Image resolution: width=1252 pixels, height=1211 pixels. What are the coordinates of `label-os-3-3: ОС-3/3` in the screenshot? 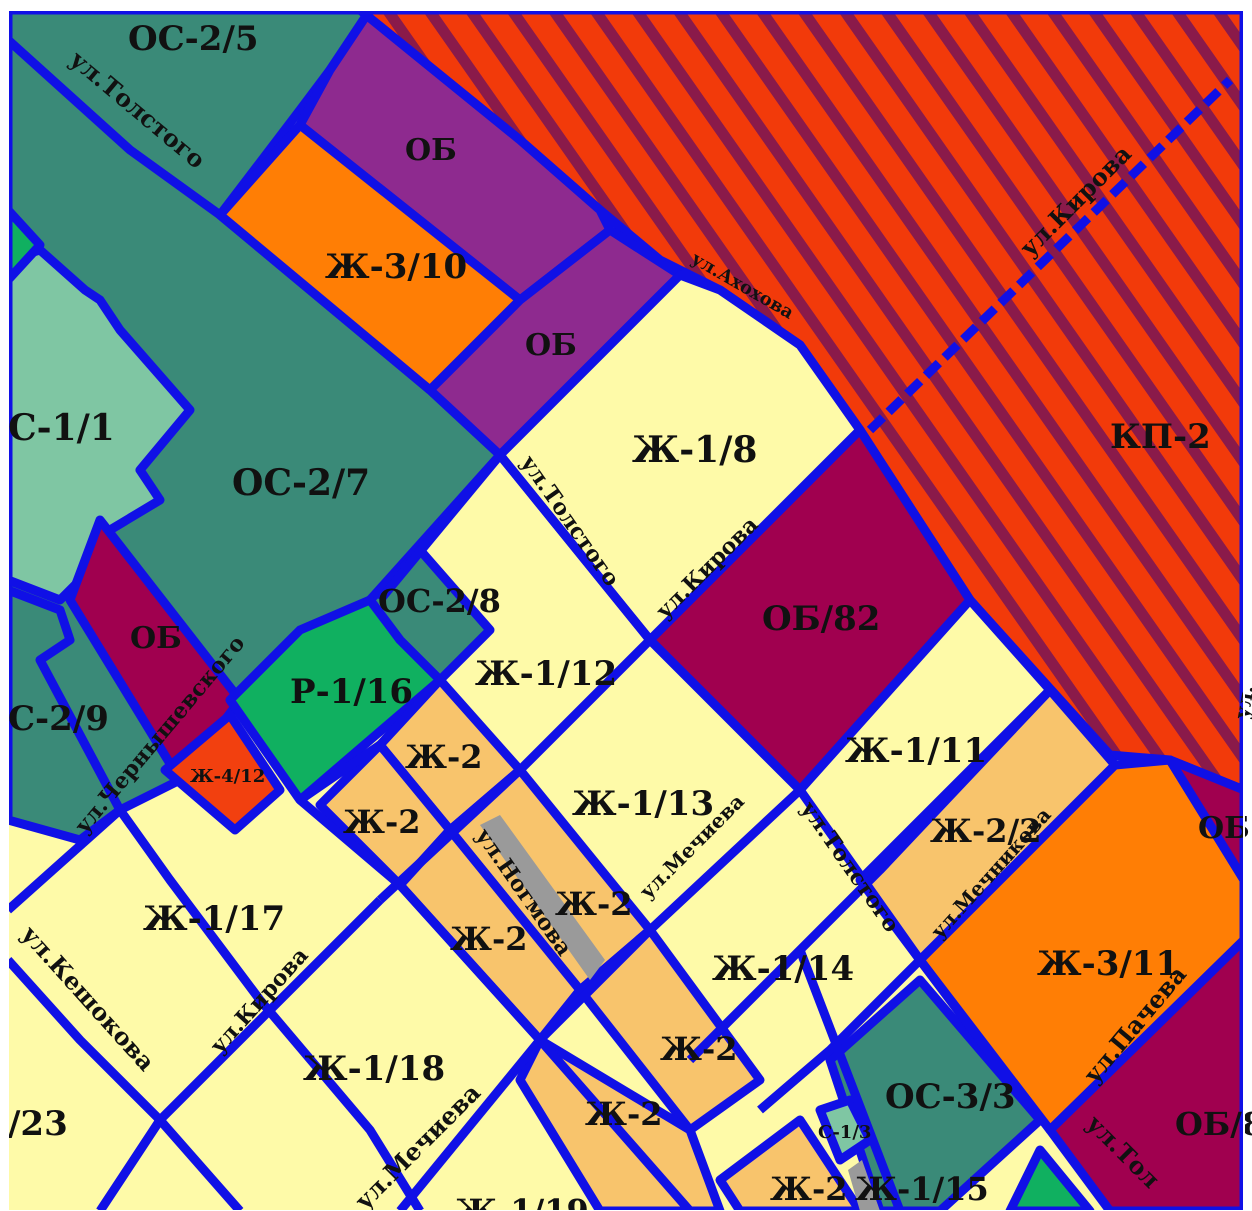 It's located at (950, 1097).